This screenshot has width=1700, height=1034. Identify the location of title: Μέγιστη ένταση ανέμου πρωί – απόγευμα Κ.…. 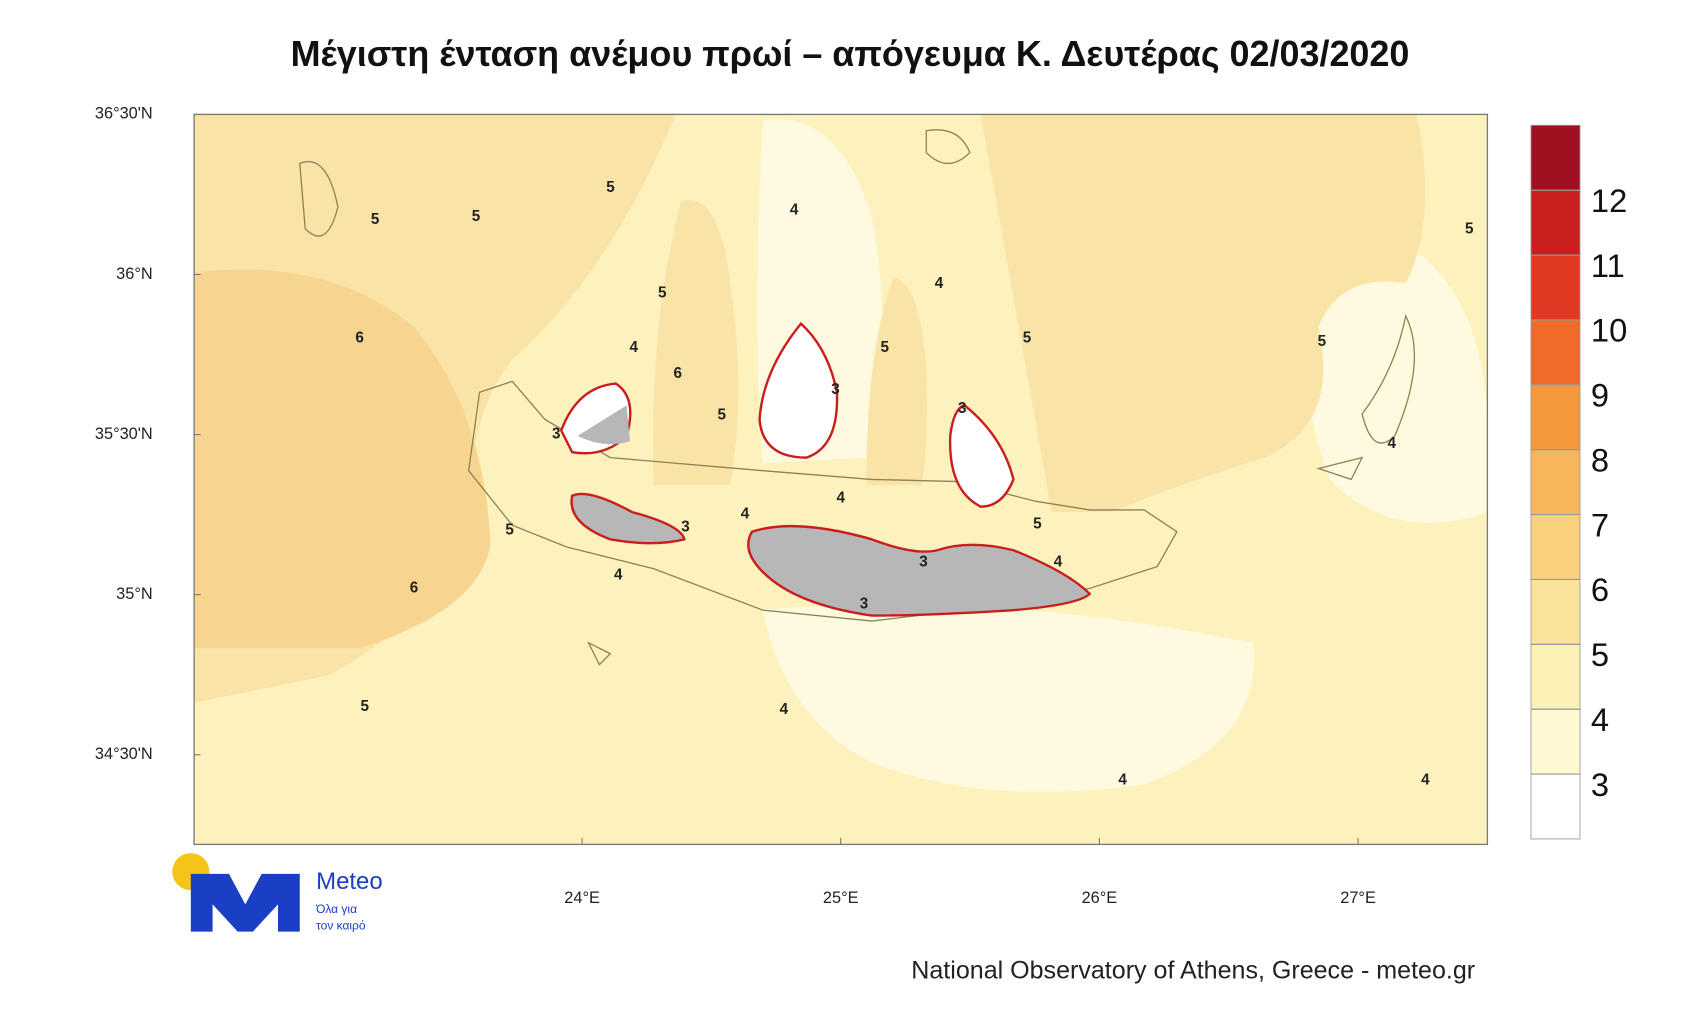
(850, 53).